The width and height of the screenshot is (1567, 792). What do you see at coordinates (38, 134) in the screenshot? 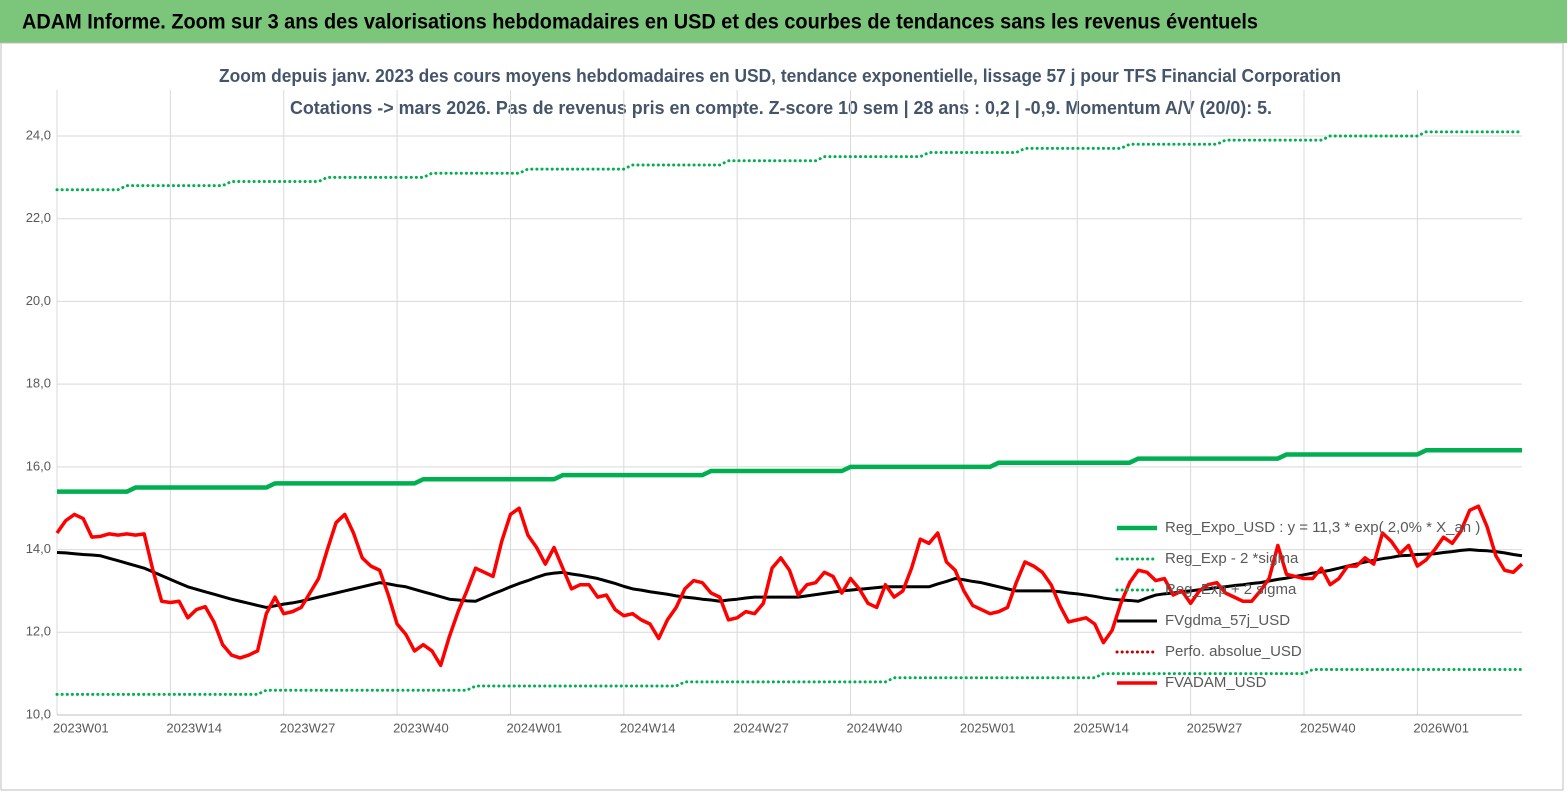
I see `y-tick-label: 24,0` at bounding box center [38, 134].